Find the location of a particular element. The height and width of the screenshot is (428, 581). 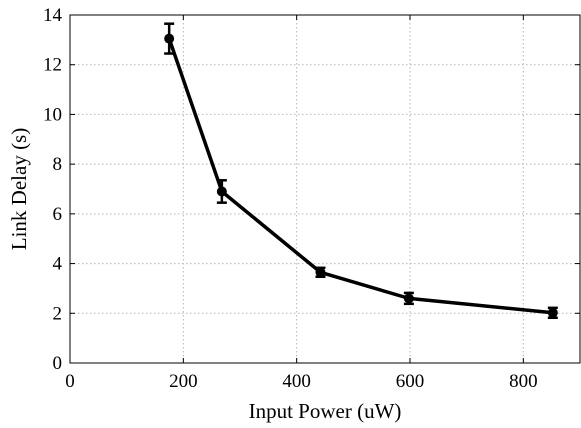

y-tick-label: 14 is located at coordinates (53, 15).